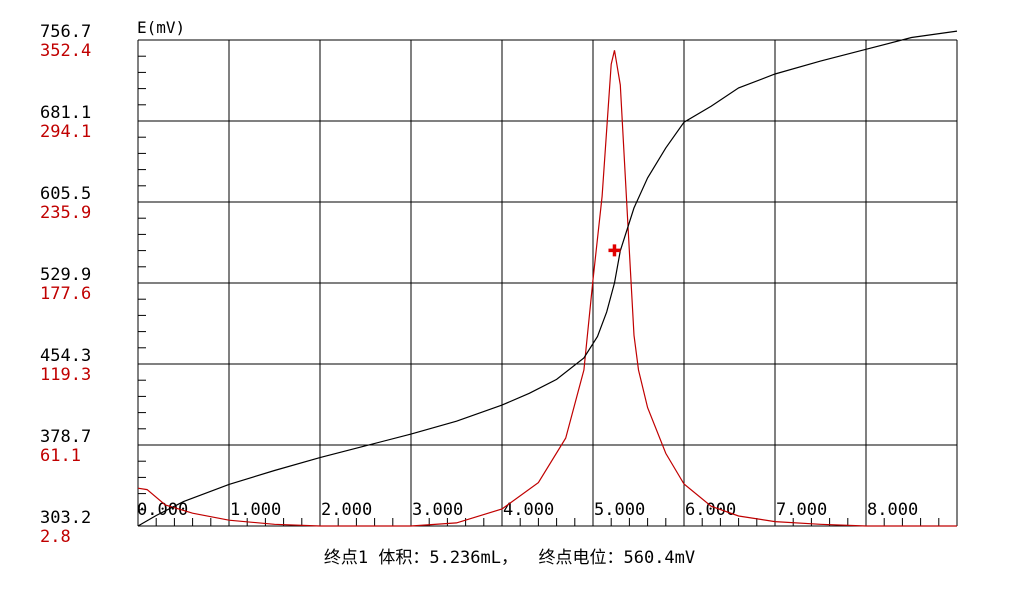 Image resolution: width=1019 pixels, height=602 pixels. I want to click on x-tick-label: 2.000, so click(346, 510).